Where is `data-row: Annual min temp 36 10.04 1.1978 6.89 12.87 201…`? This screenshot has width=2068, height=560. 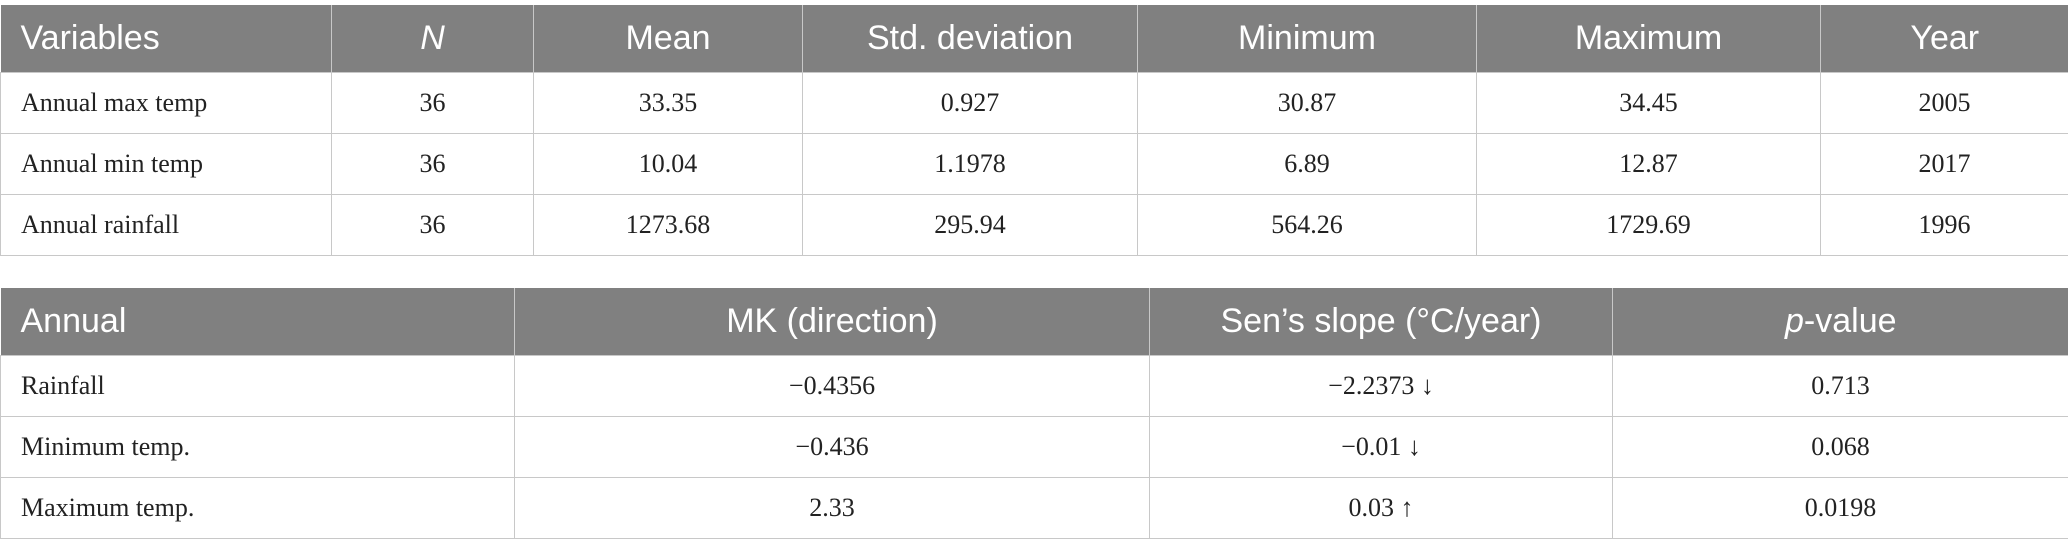 data-row: Annual min temp 36 10.04 1.1978 6.89 12.87 201… is located at coordinates (1034, 164).